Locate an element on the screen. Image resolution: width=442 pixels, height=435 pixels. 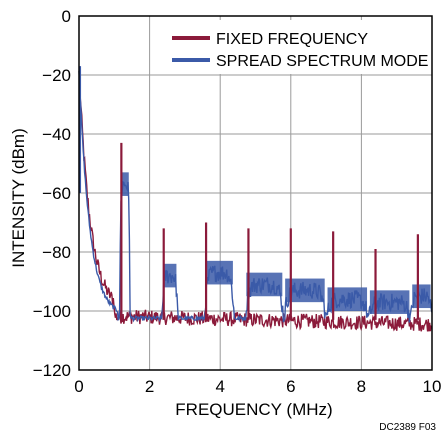
legend: FIXED FREQUENCY SPREAD SPECTRUM MODE is located at coordinates (294, 47).